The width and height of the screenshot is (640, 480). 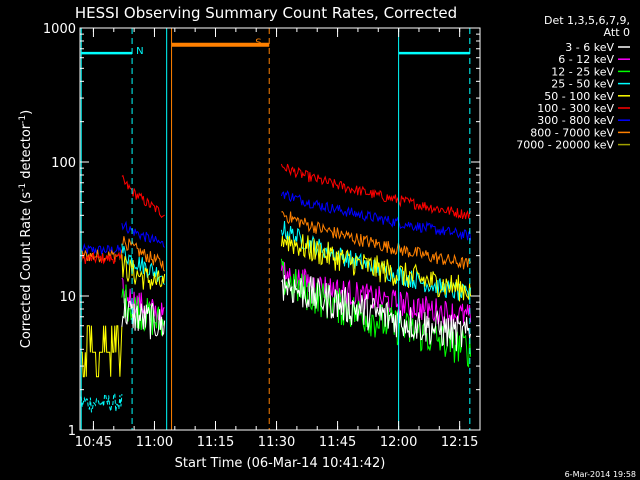 I want to click on x-axis-label: Start Time (06-Mar-14 10:41:42), so click(x=280, y=463).